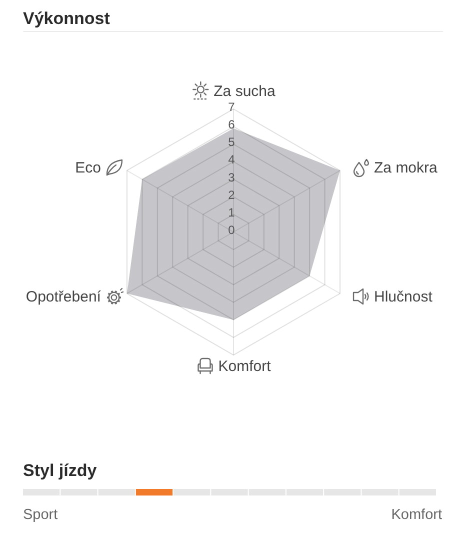 The width and height of the screenshot is (458, 536). What do you see at coordinates (232, 159) in the screenshot?
I see `y-tick-label: 4` at bounding box center [232, 159].